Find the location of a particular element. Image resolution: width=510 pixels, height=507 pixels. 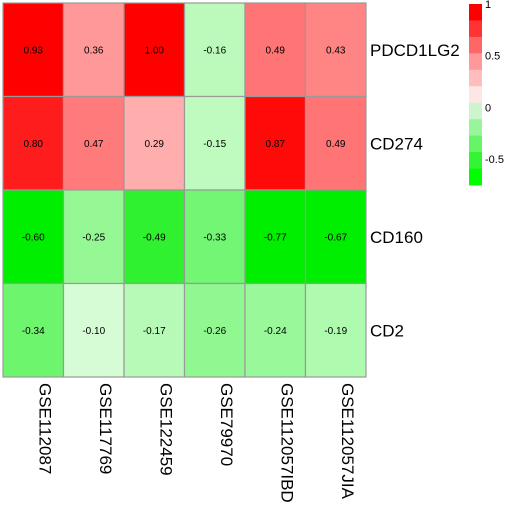

column-label: GSE117769 is located at coordinates (105, 428).